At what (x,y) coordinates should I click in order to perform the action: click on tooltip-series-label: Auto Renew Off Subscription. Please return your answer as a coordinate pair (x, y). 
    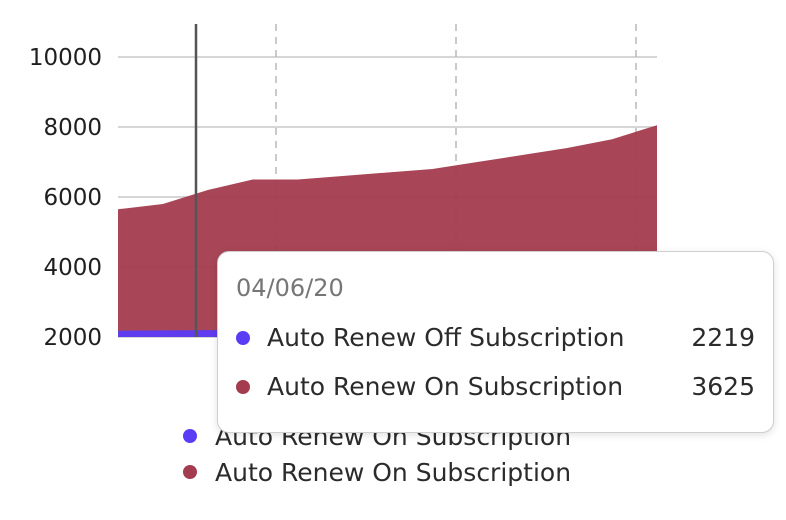
    Looking at the image, I should click on (446, 337).